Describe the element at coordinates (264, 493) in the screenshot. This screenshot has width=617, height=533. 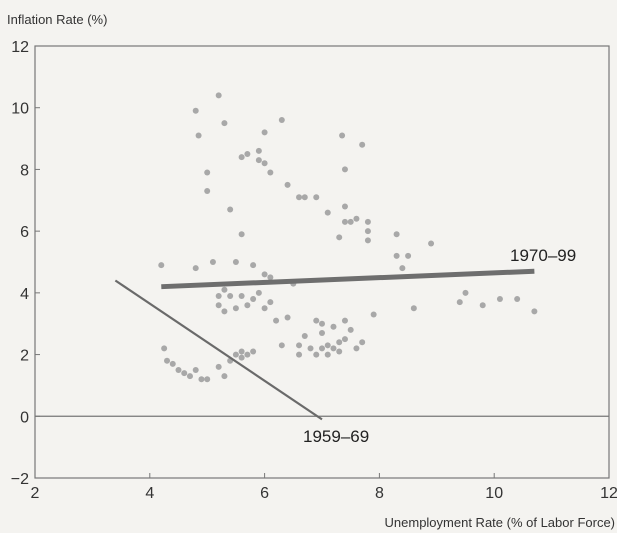
I see `x-tick-label: 6` at that location.